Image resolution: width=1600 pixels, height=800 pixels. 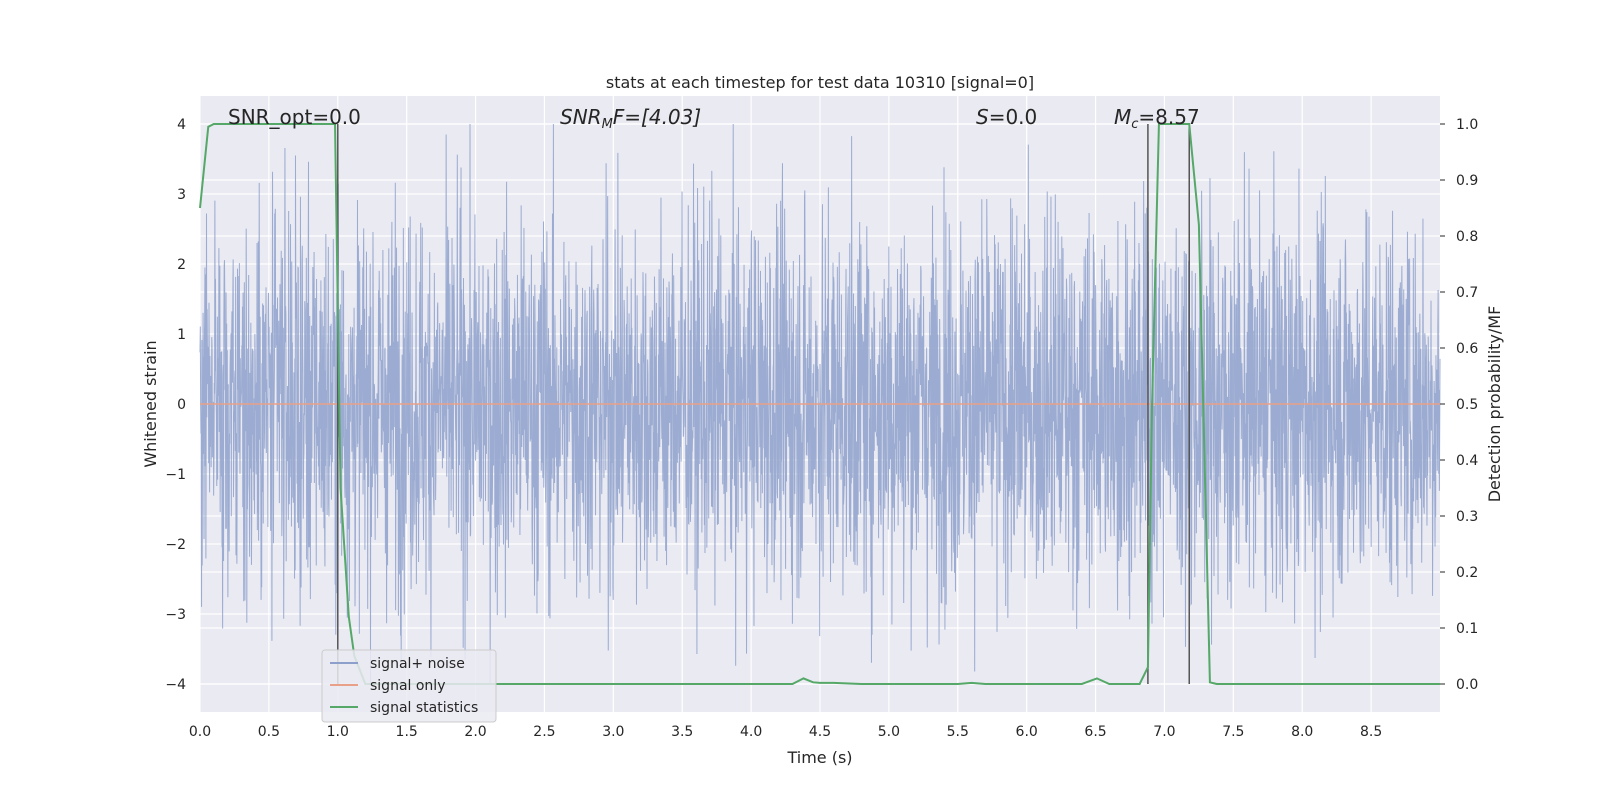 I want to click on x-tick-label: 0.0, so click(x=200, y=732).